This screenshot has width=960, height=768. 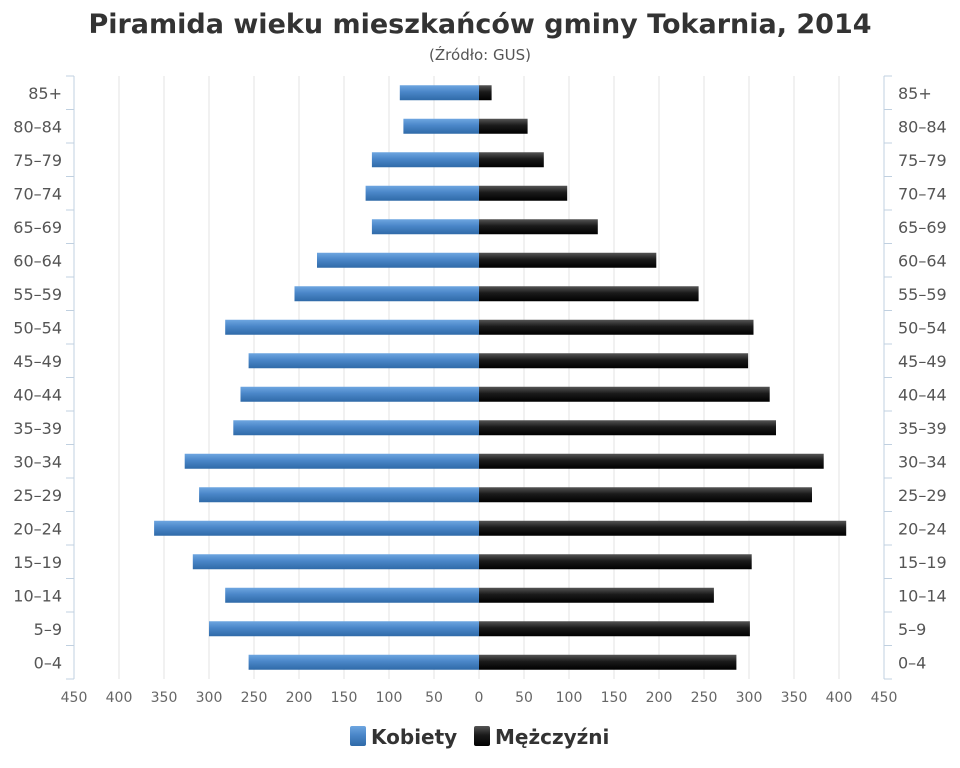 I want to click on x-tick-label: 0, so click(x=479, y=698).